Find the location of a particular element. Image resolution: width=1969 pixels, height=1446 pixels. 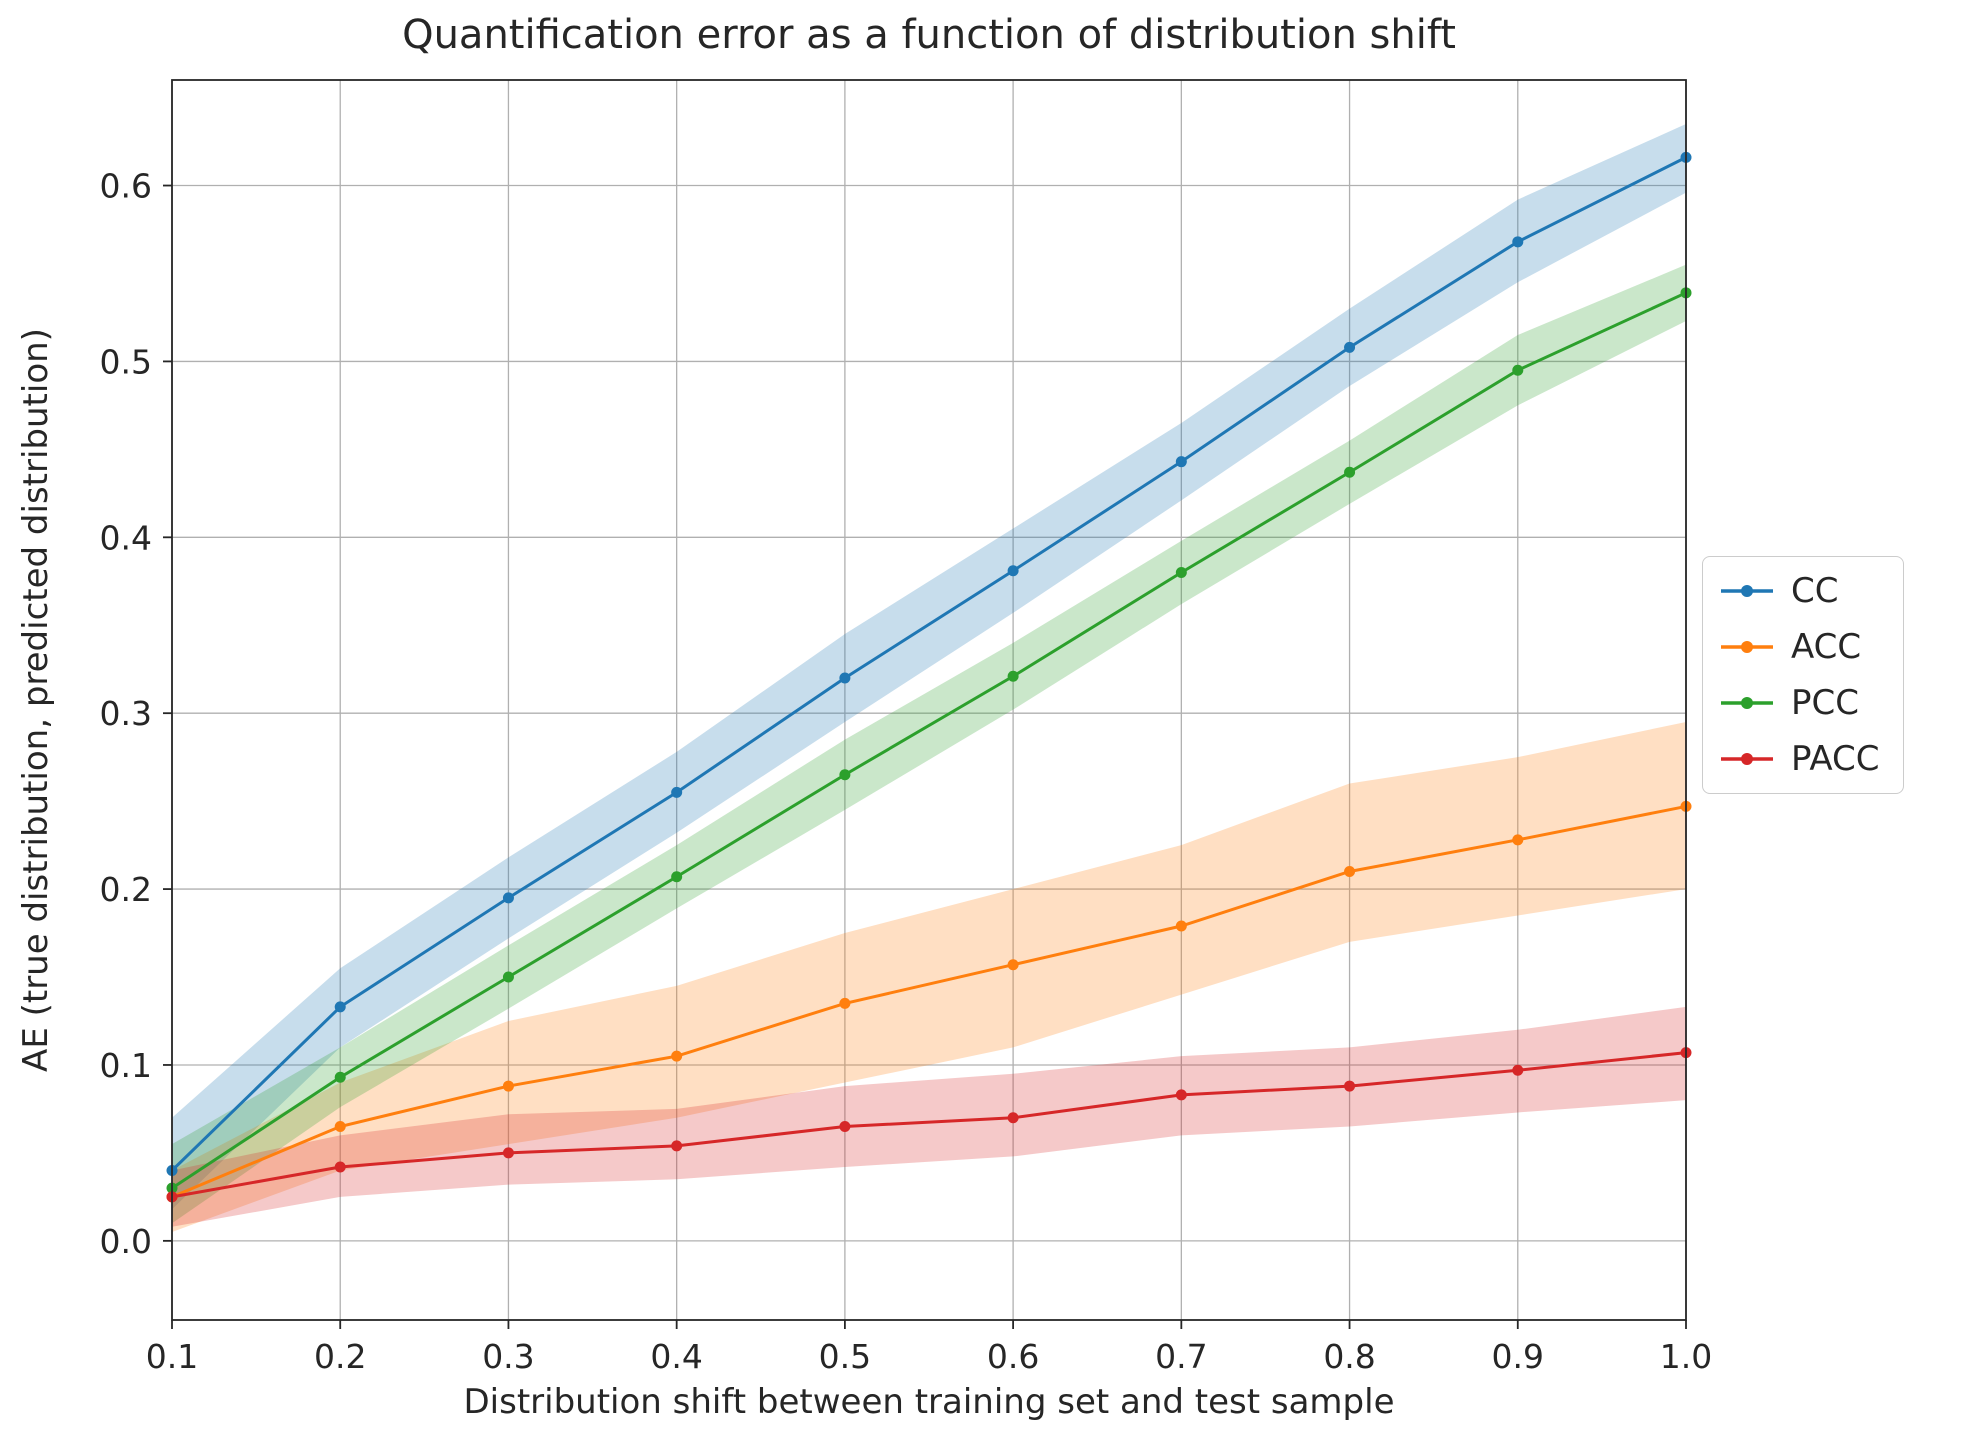

svg-text: 0.7 is located at coordinates (1181, 1356).